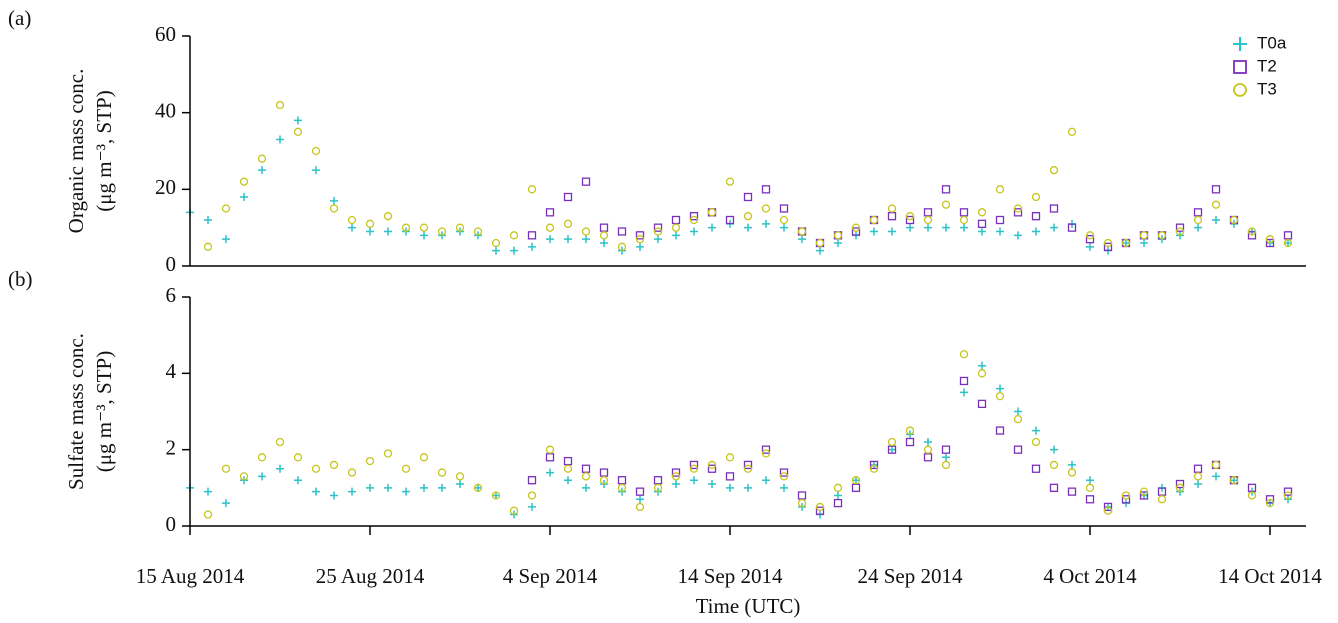  Describe the element at coordinates (1267, 88) in the screenshot. I see `legend-label: T3` at that location.